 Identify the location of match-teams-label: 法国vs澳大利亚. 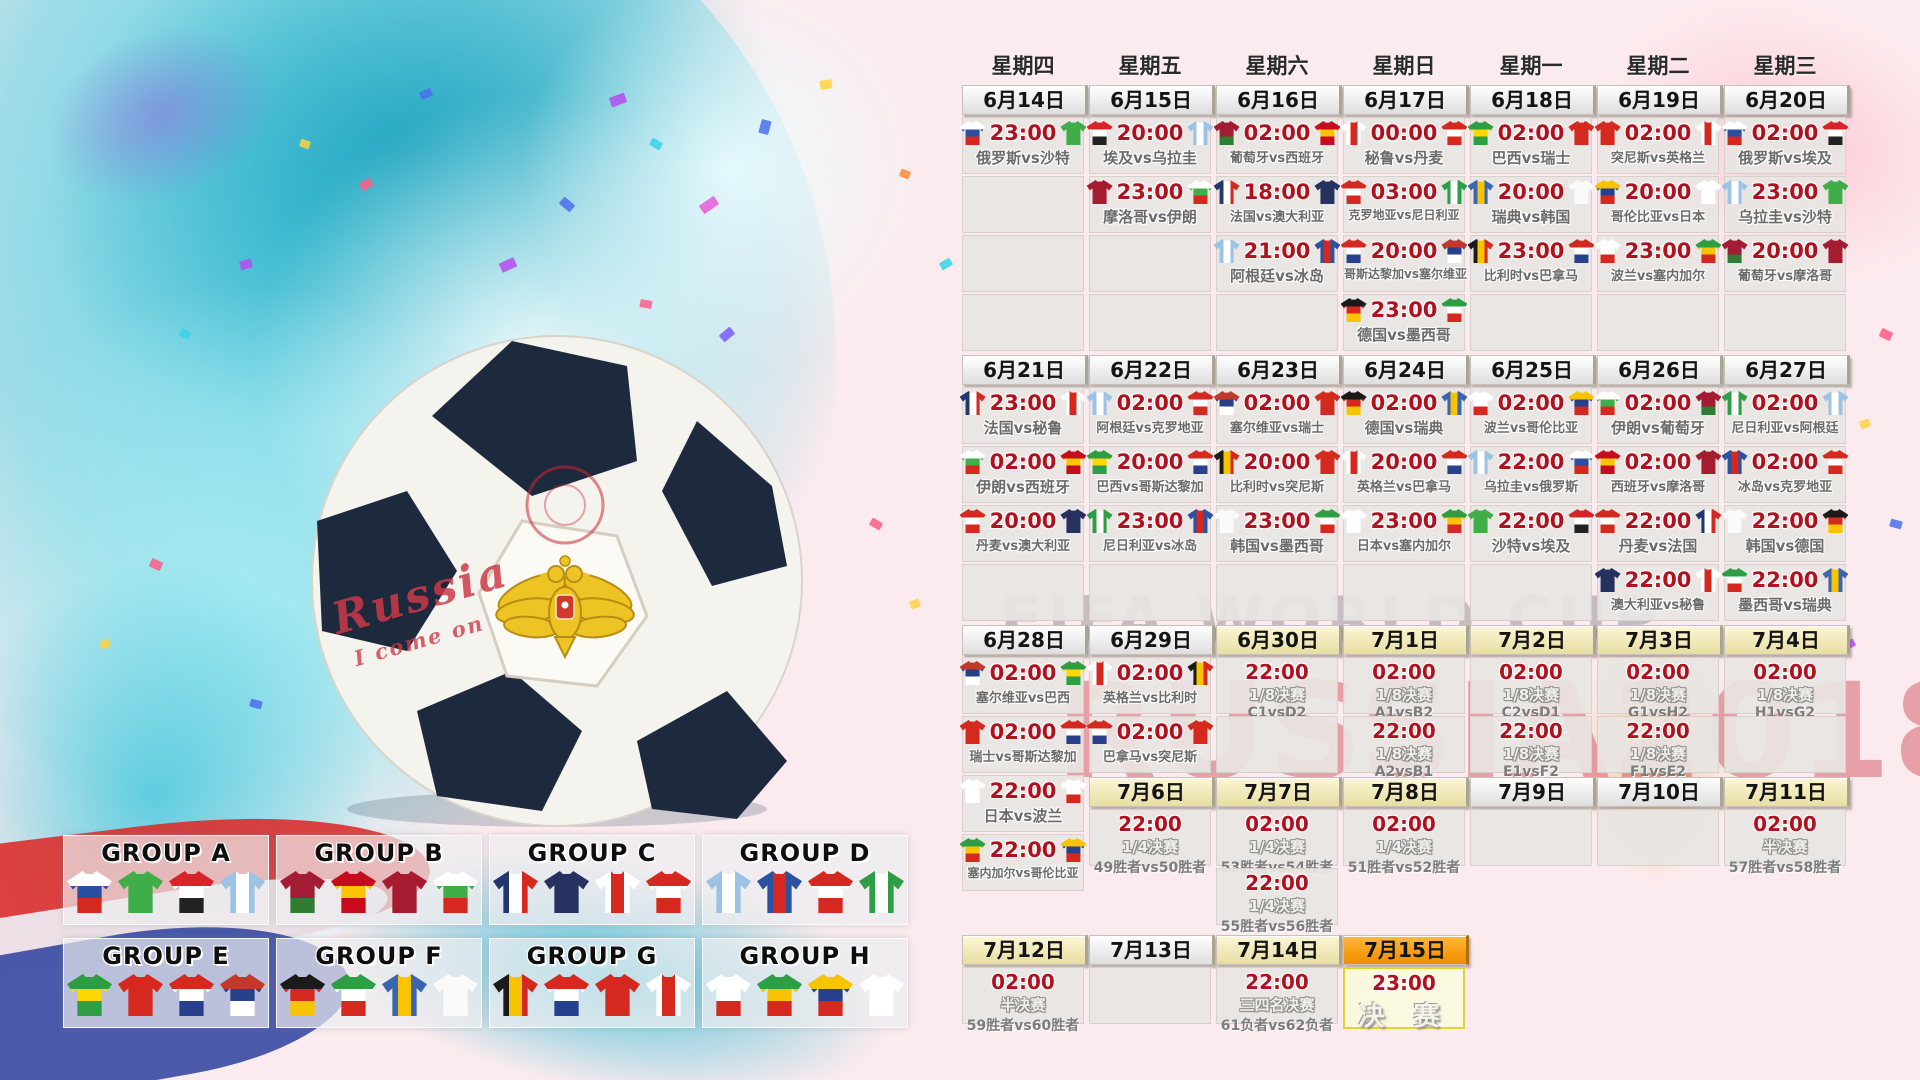
(1277, 217).